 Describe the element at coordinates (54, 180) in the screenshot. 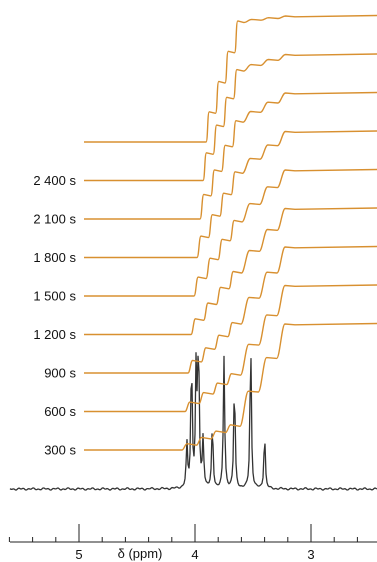

I see `series-label: 2 400 s` at that location.